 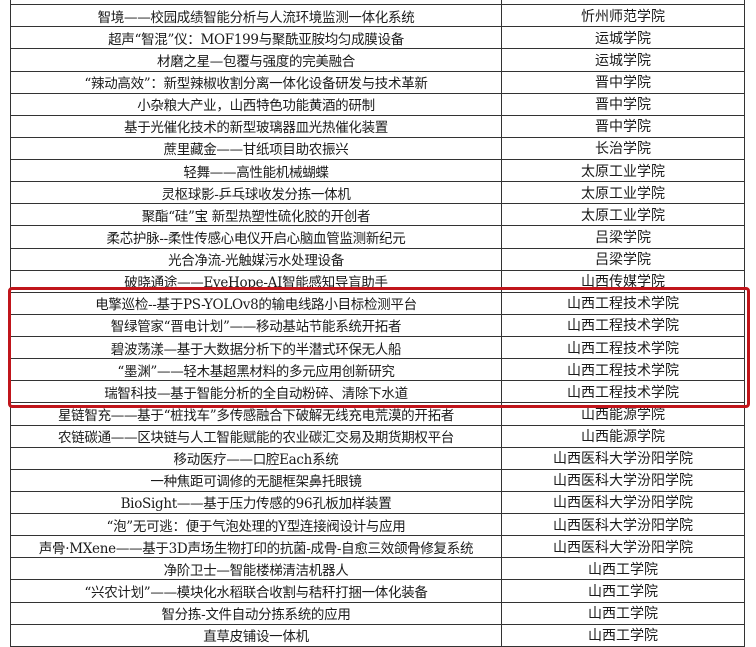 I want to click on table-row: 电擎巡检--基于PS-YOLOv8的输电线路小目标检测平台 山西工程技术学院, so click(x=377, y=303).